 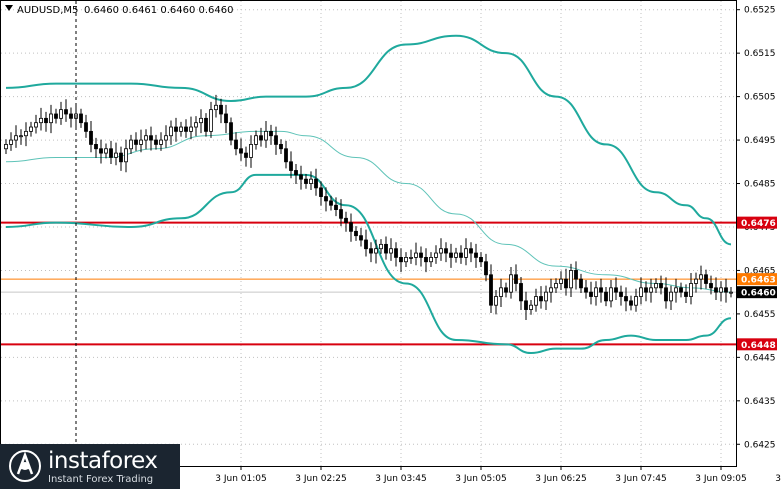 What do you see at coordinates (47, 10) in the screenshot?
I see `symbol-label: AUDUSD,M5` at bounding box center [47, 10].